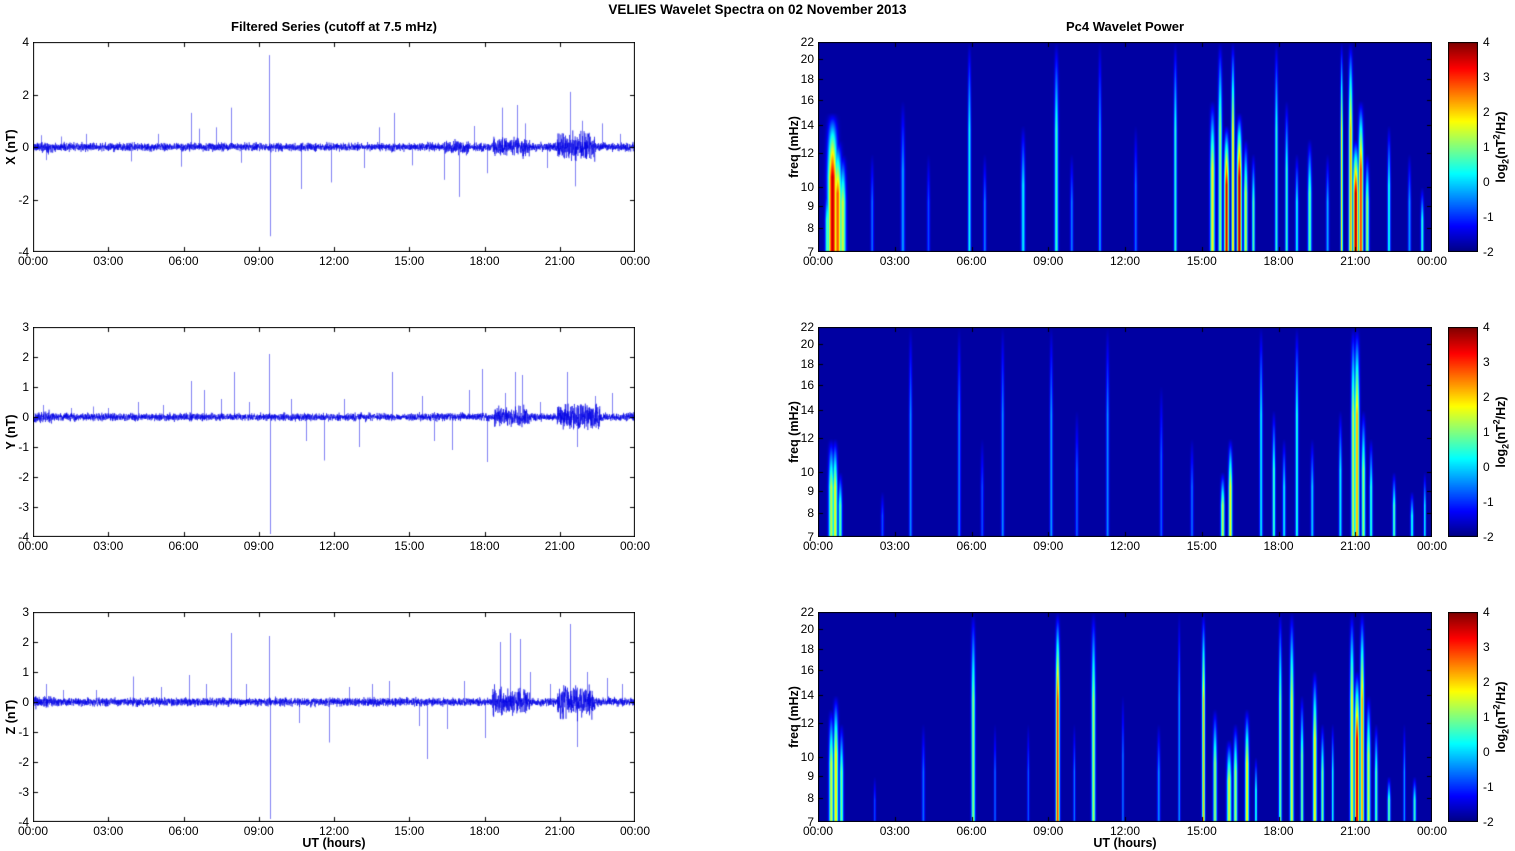 This screenshot has width=1515, height=851. I want to click on colorbar-label-2: log2(nT2/Hz), so click(1501, 716).